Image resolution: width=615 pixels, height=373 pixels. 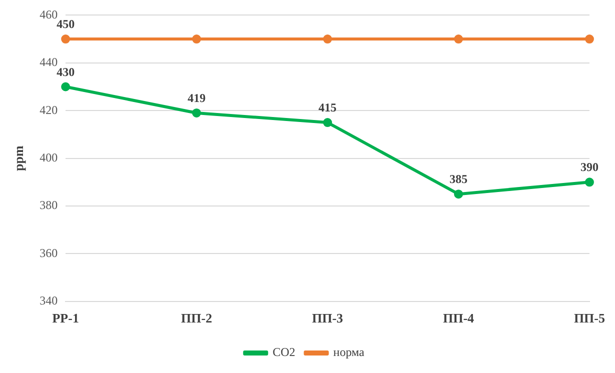 What do you see at coordinates (49, 301) in the screenshot?
I see `y-tick-label: 340` at bounding box center [49, 301].